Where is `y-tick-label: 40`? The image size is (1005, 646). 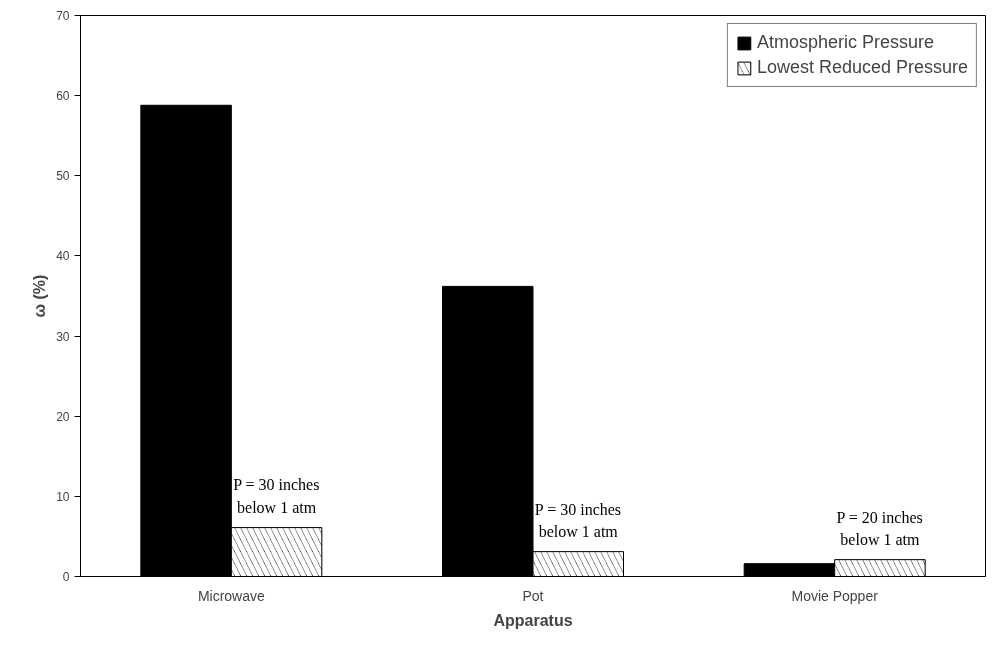
y-tick-label: 40 is located at coordinates (63, 256).